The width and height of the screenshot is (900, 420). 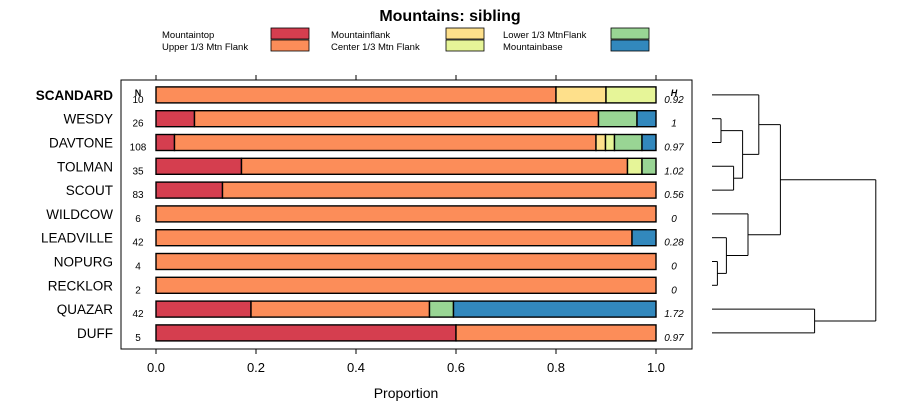 I want to click on x-tick-label: 0.2, so click(x=256, y=367).